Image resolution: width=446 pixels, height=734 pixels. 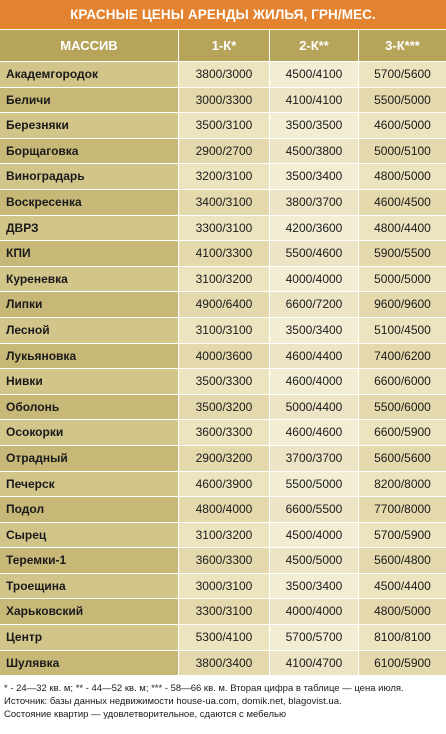 I want to click on price-1-room: 3000/3300, so click(x=223, y=100).